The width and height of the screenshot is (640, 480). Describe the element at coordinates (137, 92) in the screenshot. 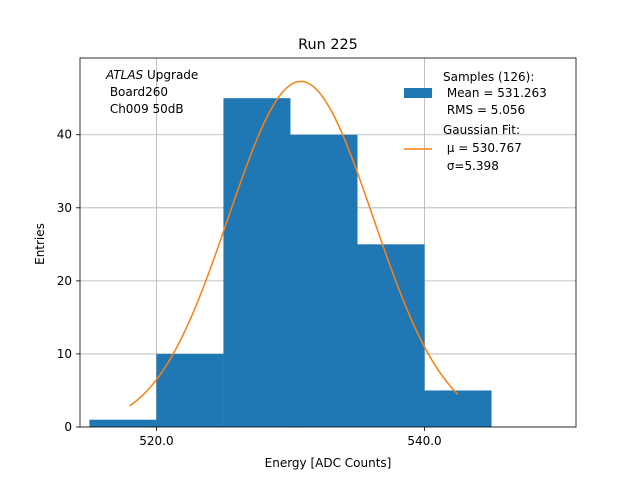

I see `board-label: Board260` at that location.